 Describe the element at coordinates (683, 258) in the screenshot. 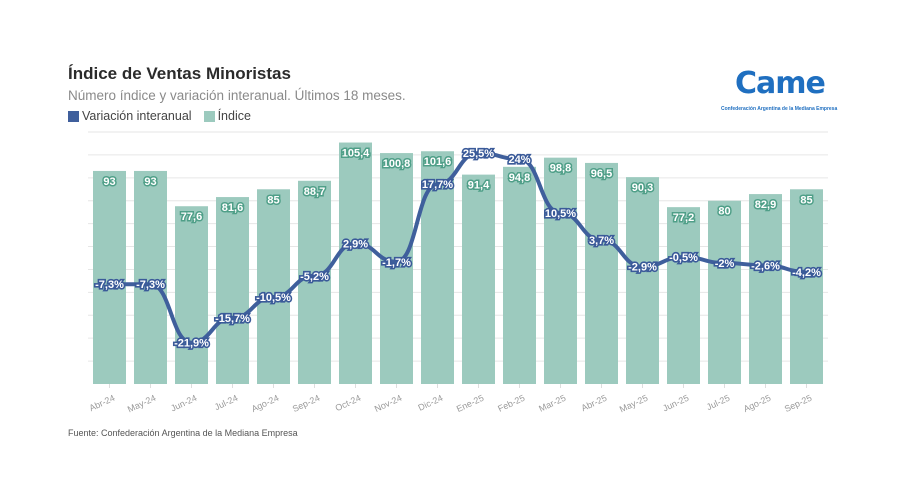

I see `line-label-Jun-25: -0,5%` at that location.